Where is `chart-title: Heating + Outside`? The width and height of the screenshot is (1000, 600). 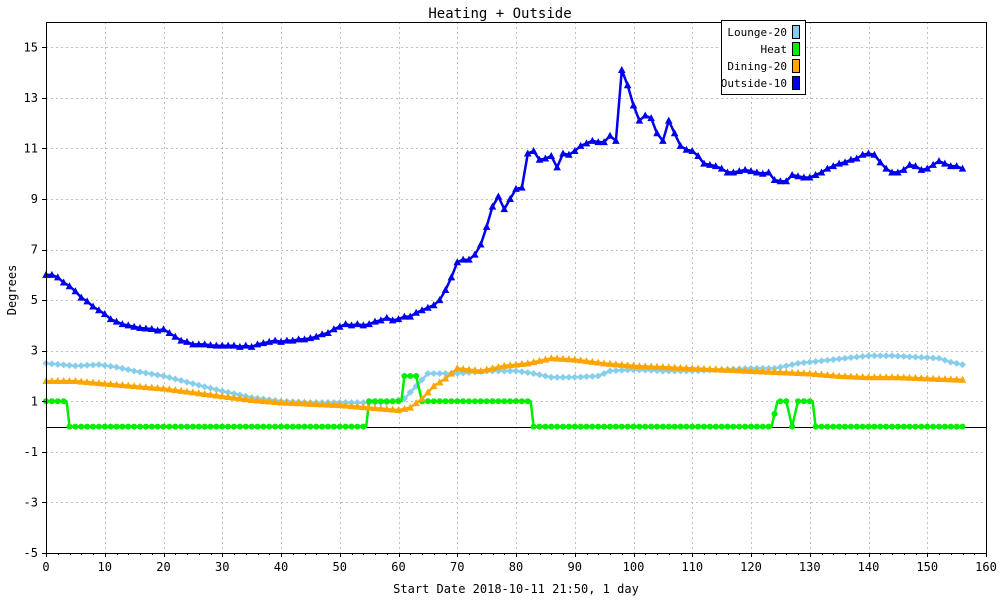 chart-title: Heating + Outside is located at coordinates (499, 14).